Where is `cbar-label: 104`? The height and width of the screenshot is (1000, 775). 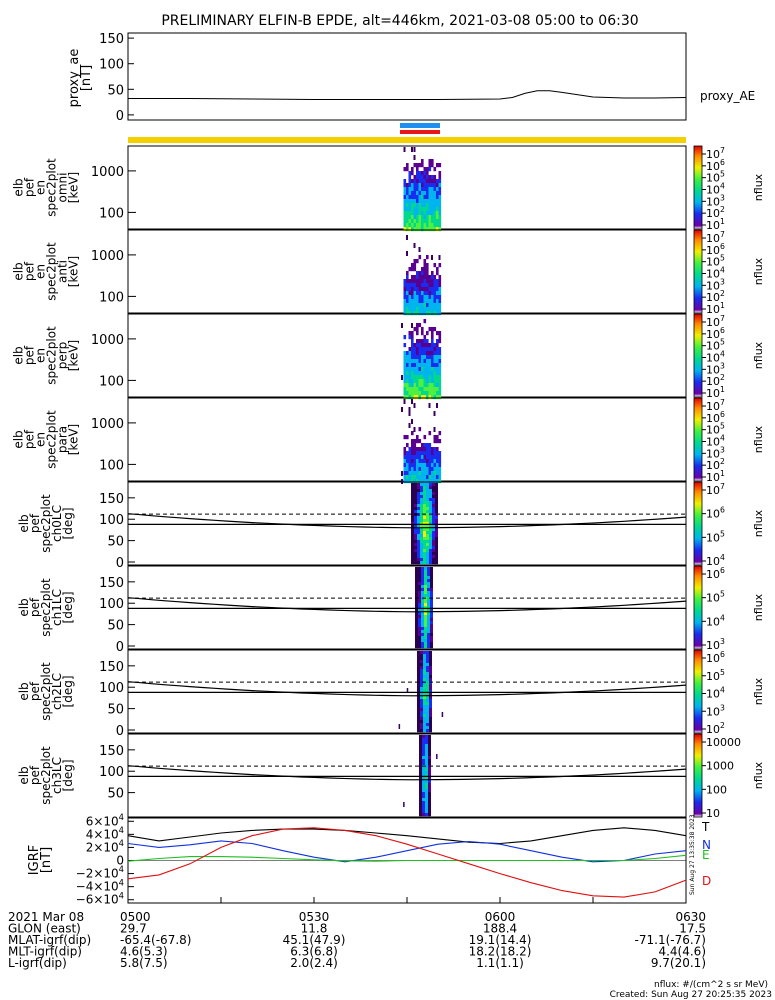
cbar-label: 104 is located at coordinates (715, 441).